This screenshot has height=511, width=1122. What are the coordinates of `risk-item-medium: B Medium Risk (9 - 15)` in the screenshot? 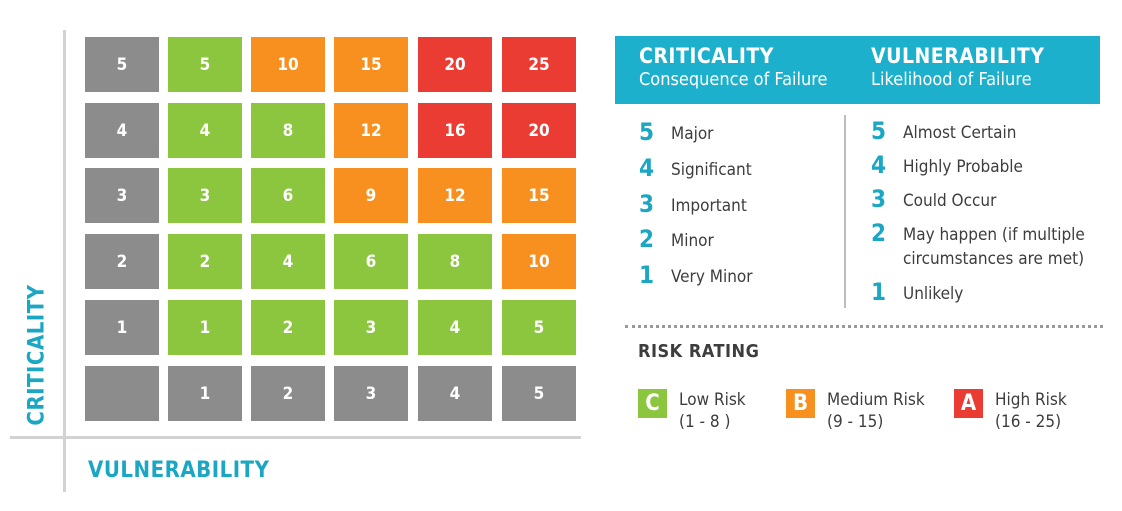 It's located at (855, 411).